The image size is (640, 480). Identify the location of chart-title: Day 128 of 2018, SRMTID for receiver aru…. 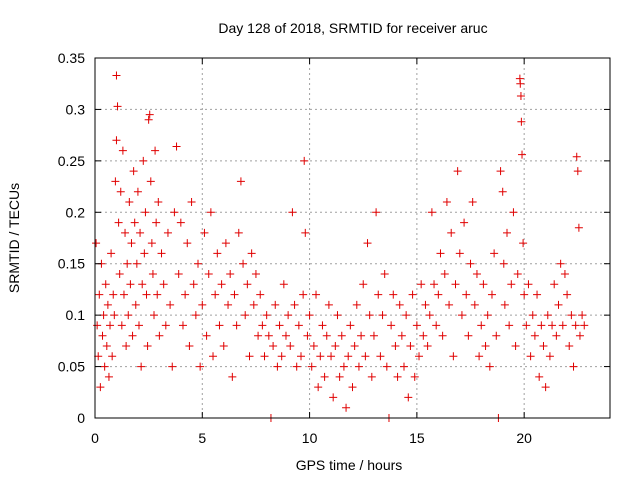
(352, 28).